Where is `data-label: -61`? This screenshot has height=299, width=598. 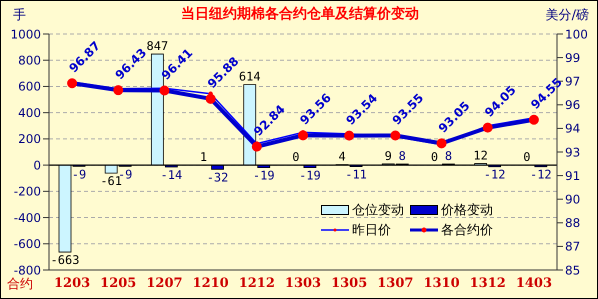
data-label: -61 is located at coordinates (111, 181).